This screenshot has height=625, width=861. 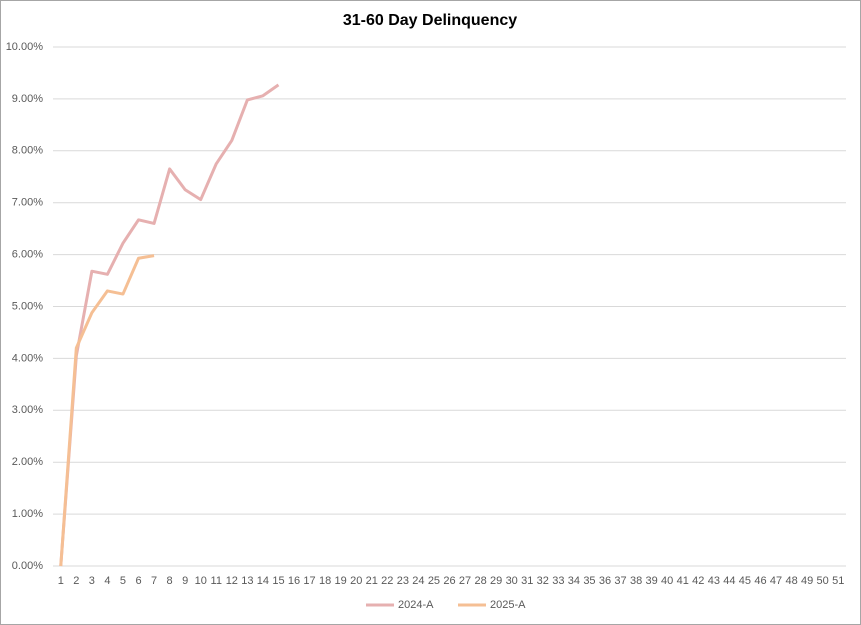 I want to click on y-tick-label: 10.00%, so click(x=25, y=47).